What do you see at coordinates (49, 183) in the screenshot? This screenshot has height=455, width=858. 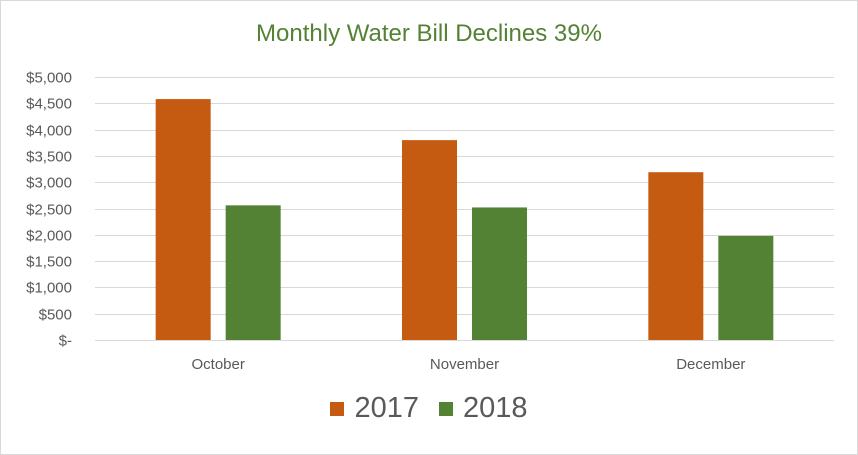 I see `y-tick-label: $3,000` at bounding box center [49, 183].